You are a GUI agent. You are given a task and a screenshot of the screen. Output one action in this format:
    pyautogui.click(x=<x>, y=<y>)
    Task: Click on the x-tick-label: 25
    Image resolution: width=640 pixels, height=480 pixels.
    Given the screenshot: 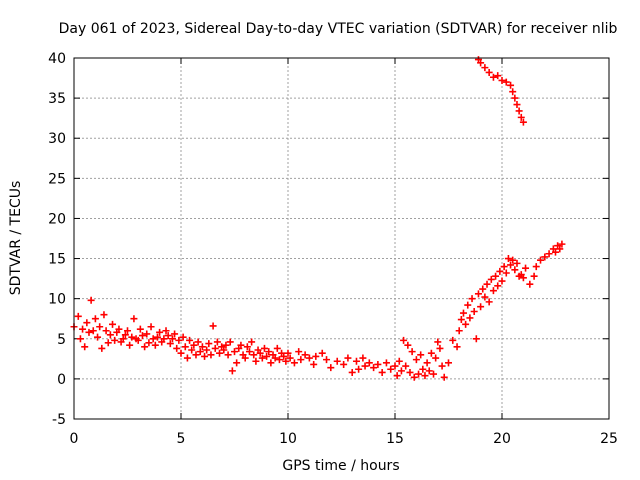 What is the action you would take?
    pyautogui.click(x=609, y=439)
    